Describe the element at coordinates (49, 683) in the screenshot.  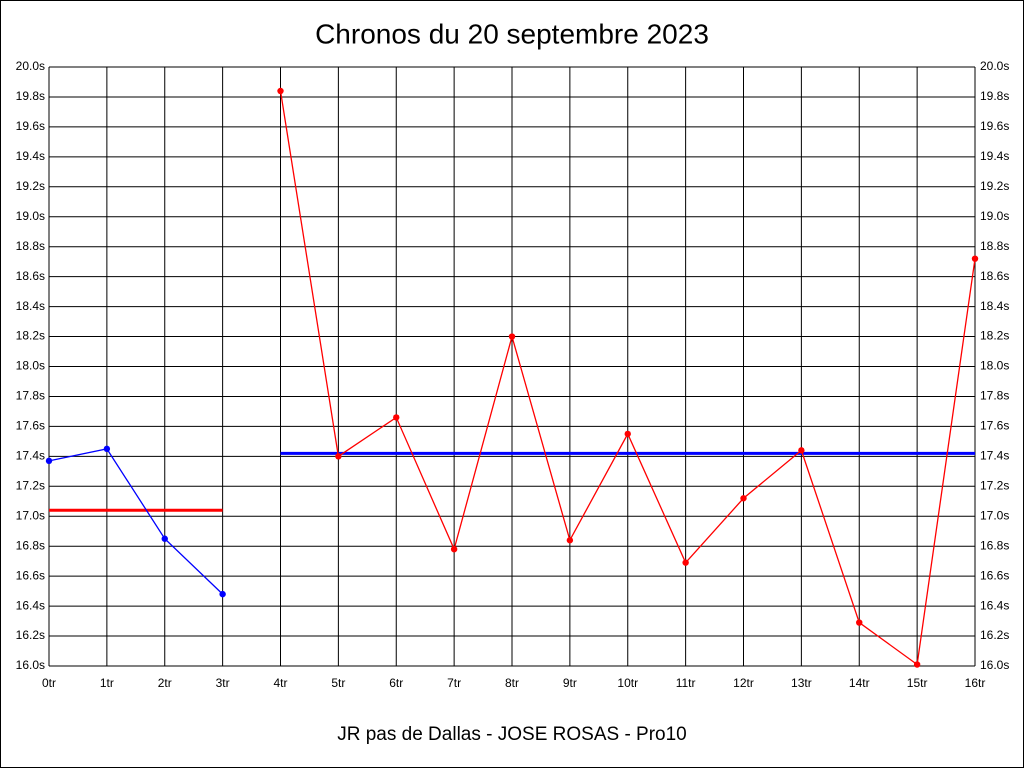
I see `x-tick-label: 0tr` at that location.